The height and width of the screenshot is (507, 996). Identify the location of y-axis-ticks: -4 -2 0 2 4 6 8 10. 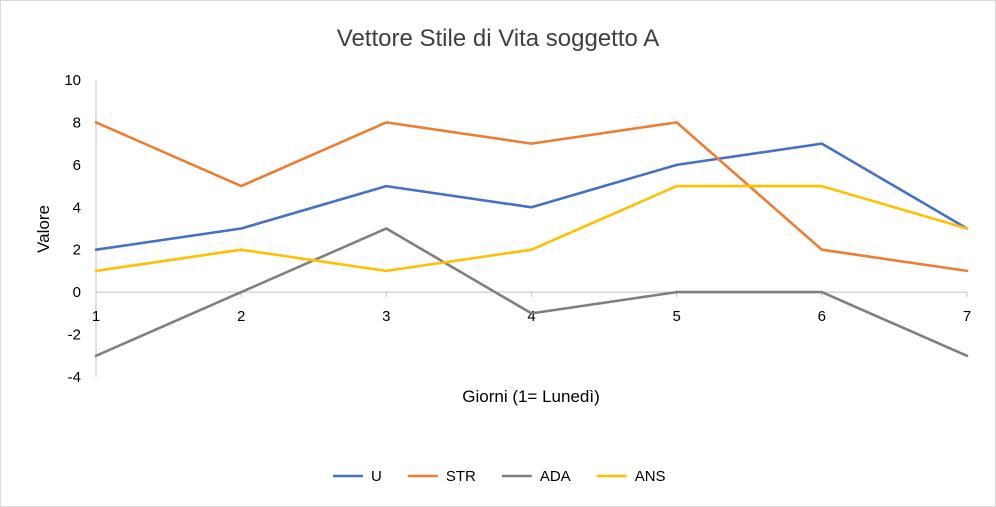
(72, 229).